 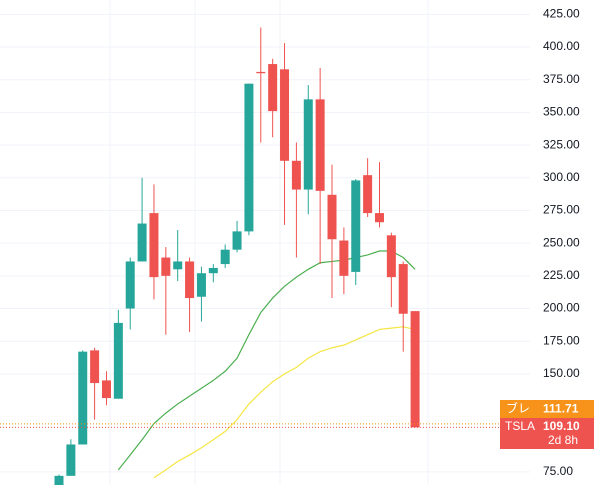 I want to click on price-label-name: ブレ, so click(x=518, y=408).